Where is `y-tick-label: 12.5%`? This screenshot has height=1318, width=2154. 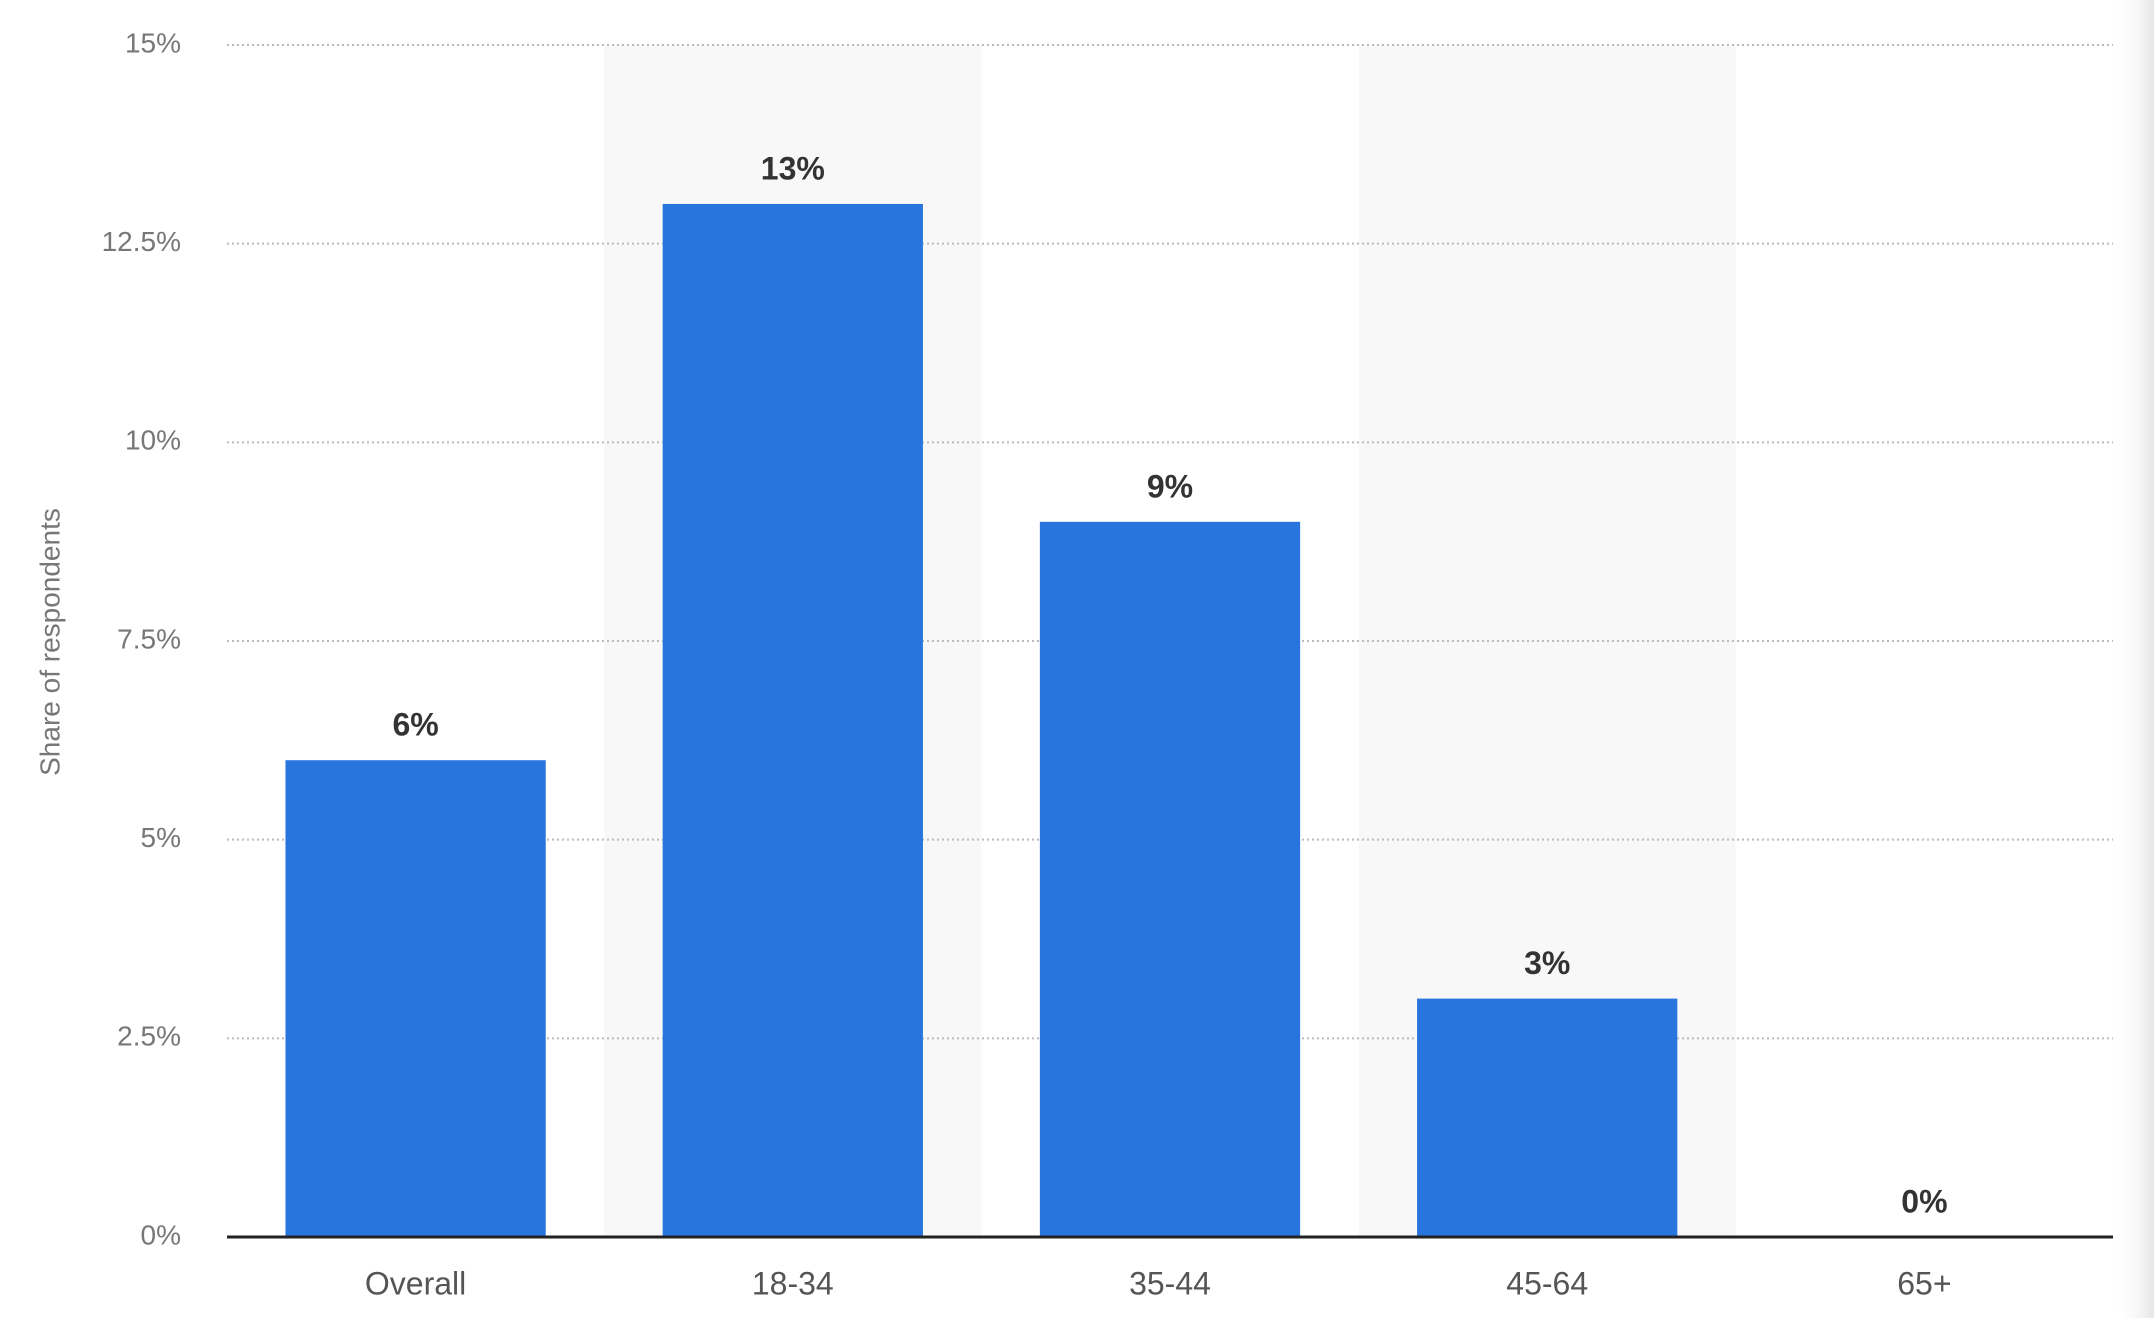
y-tick-label: 12.5% is located at coordinates (141, 241).